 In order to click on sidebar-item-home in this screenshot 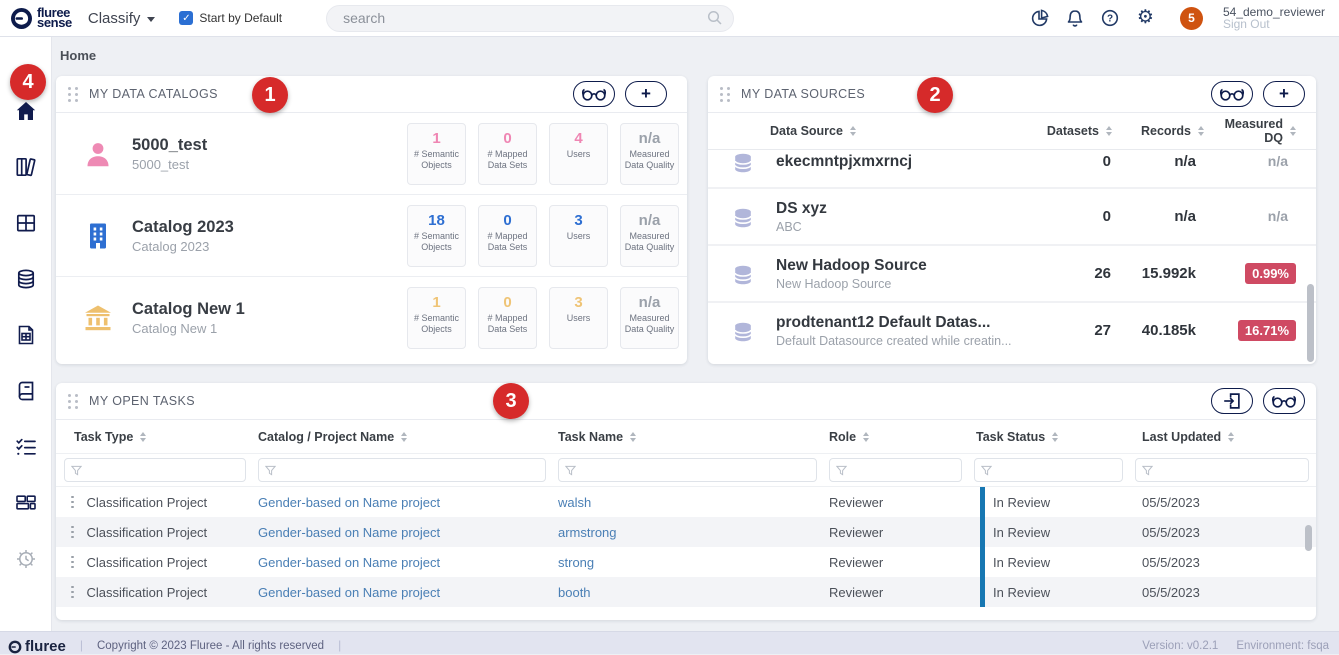, I will do `click(25, 111)`.